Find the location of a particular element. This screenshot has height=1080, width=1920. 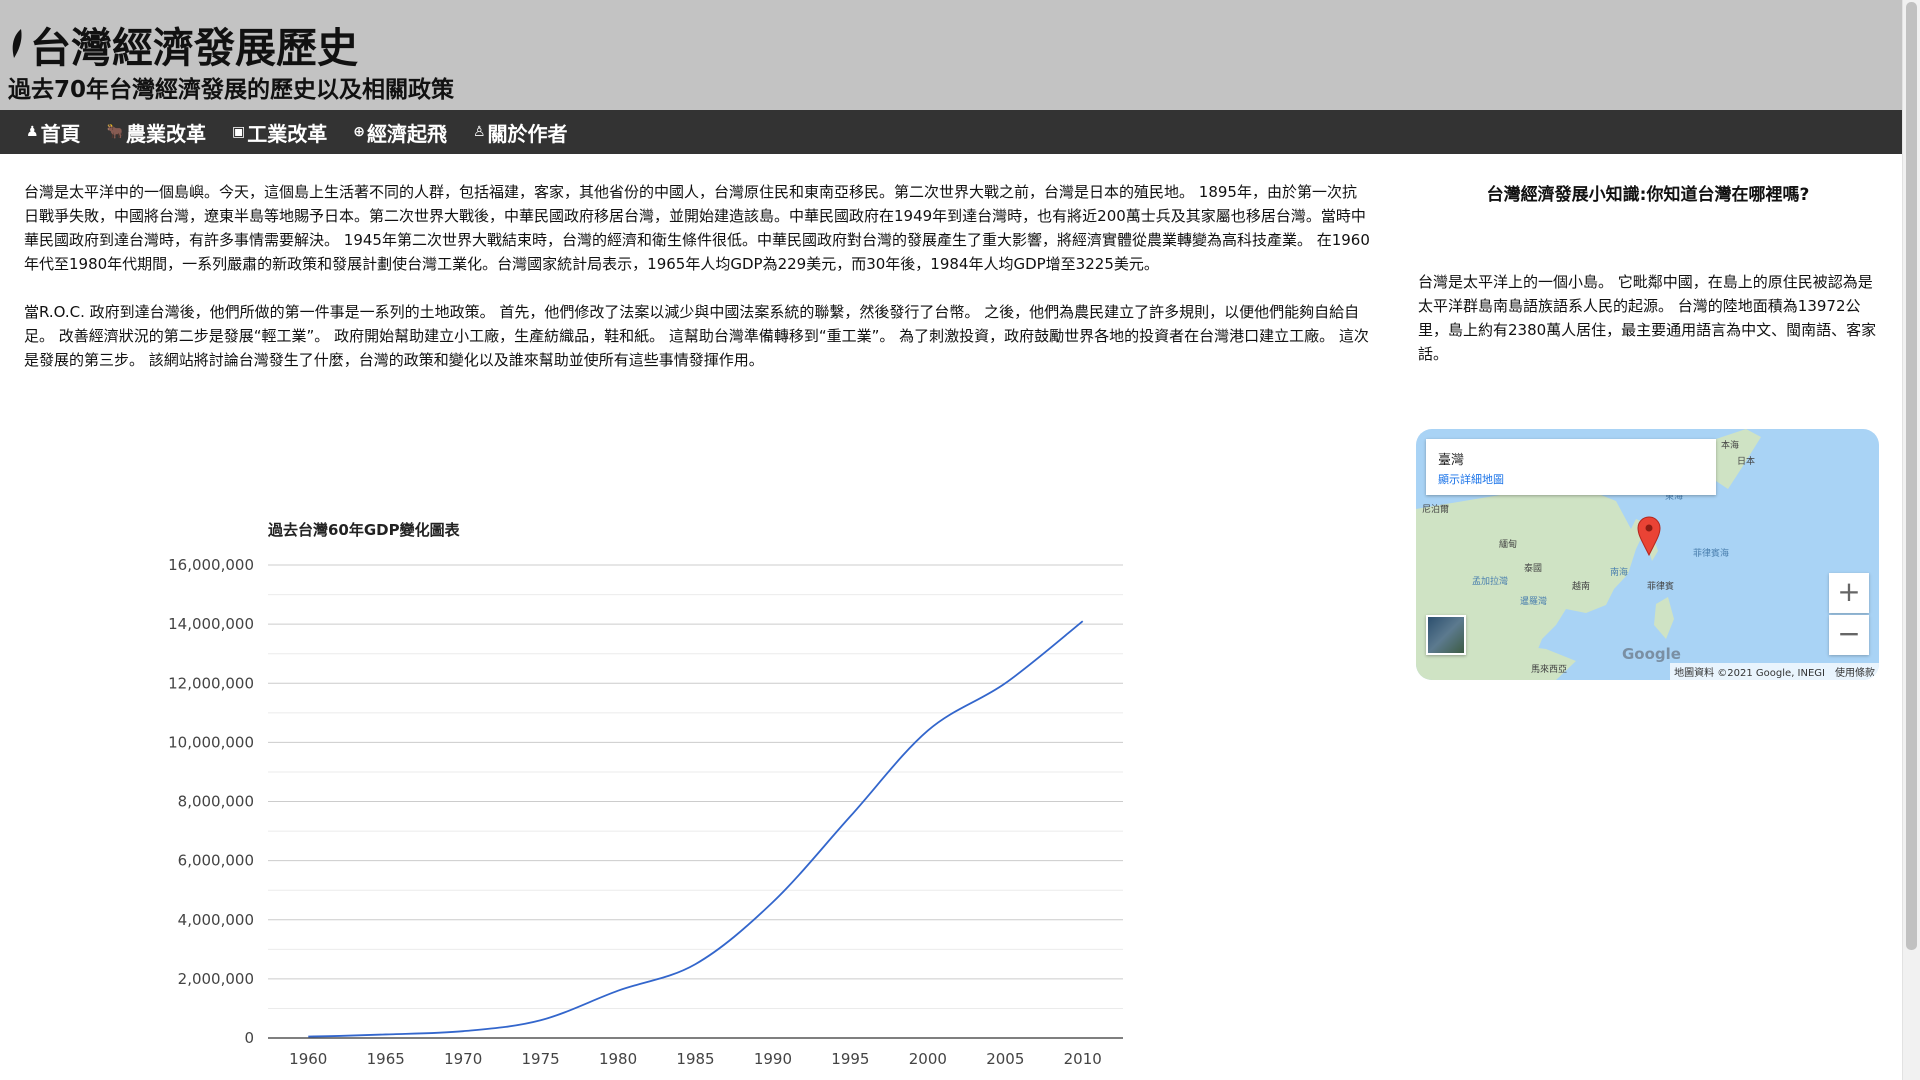

nav-item-agriculture: 🐂 農業改革 is located at coordinates (156, 132).